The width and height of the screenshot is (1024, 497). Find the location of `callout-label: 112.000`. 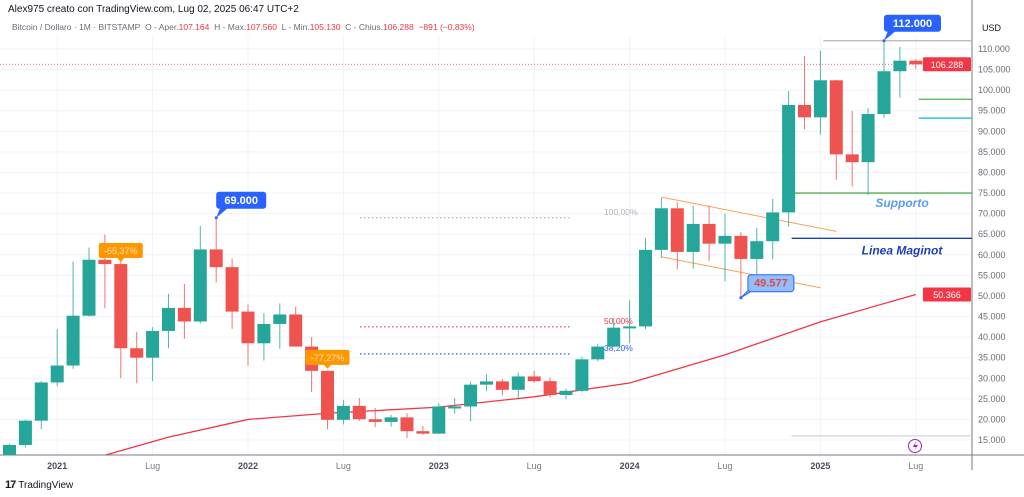

callout-label: 112.000 is located at coordinates (912, 24).